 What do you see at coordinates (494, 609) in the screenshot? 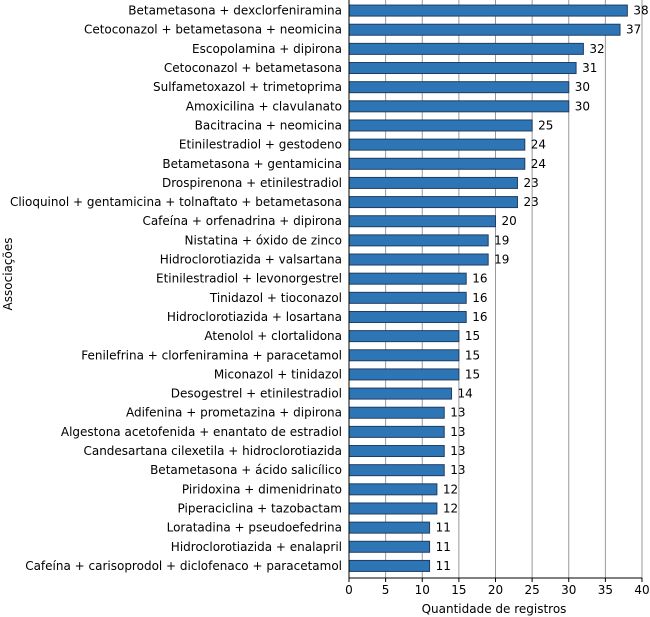
I see `x-axis-title: Quantidade de registros` at bounding box center [494, 609].